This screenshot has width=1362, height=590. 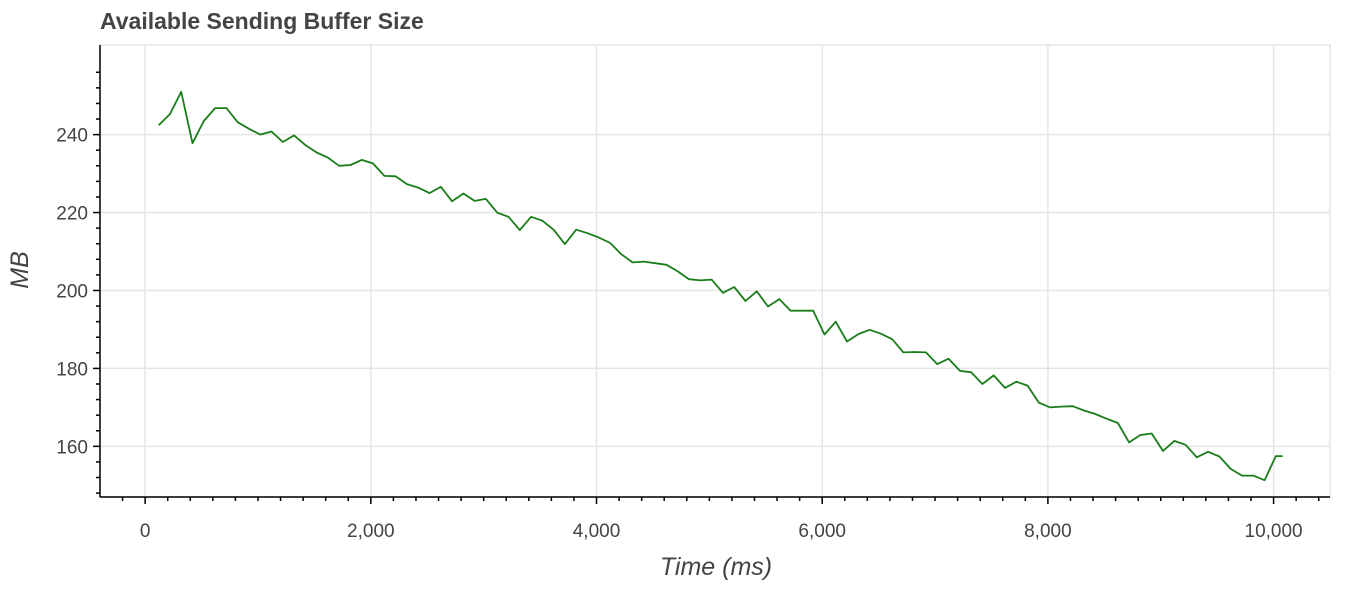 What do you see at coordinates (822, 531) in the screenshot?
I see `x-tick-label: 6,000` at bounding box center [822, 531].